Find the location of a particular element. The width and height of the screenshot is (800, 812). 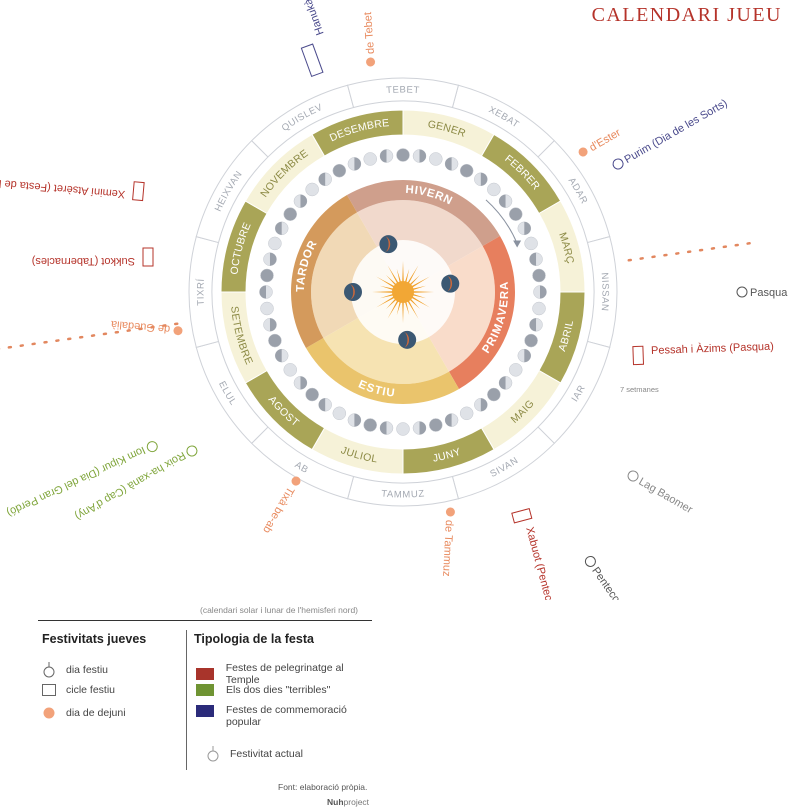

legend-item-current: Festivitat actual is located at coordinates (254, 754).